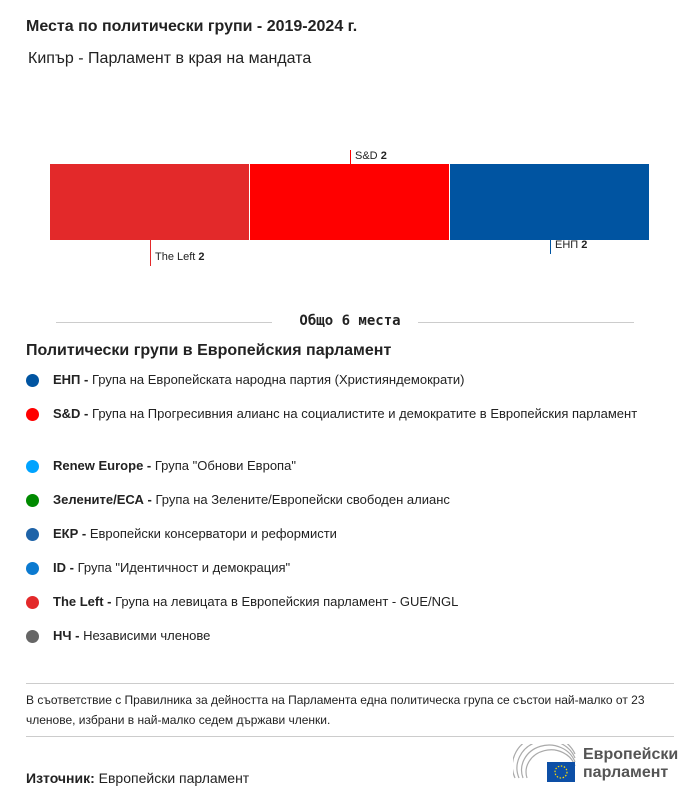  Describe the element at coordinates (349, 466) in the screenshot. I see `legend-item: Renew Europe - Група "Обнови Европа"` at that location.